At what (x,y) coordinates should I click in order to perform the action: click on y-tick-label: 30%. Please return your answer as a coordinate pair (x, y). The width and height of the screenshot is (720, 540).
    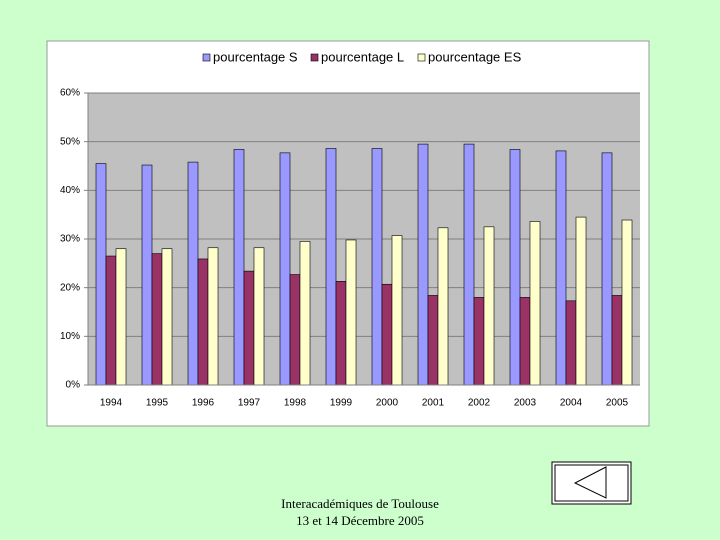
    Looking at the image, I should click on (70, 239).